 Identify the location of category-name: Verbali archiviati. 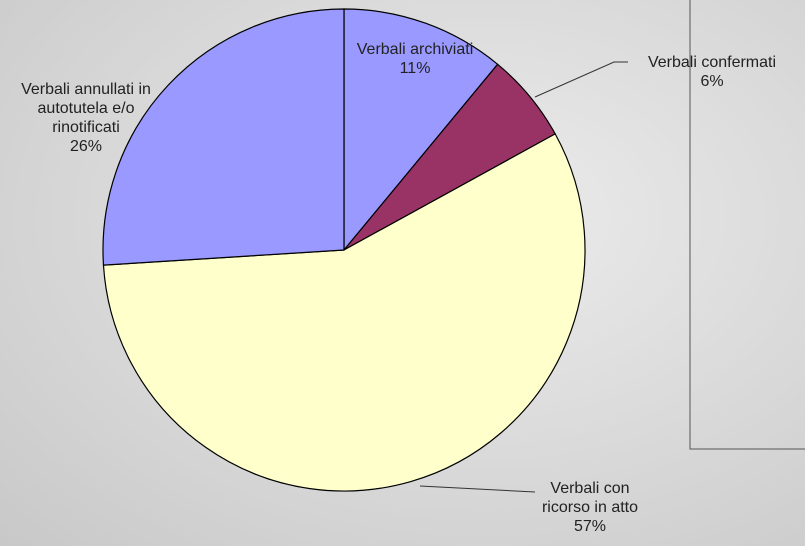
(415, 49).